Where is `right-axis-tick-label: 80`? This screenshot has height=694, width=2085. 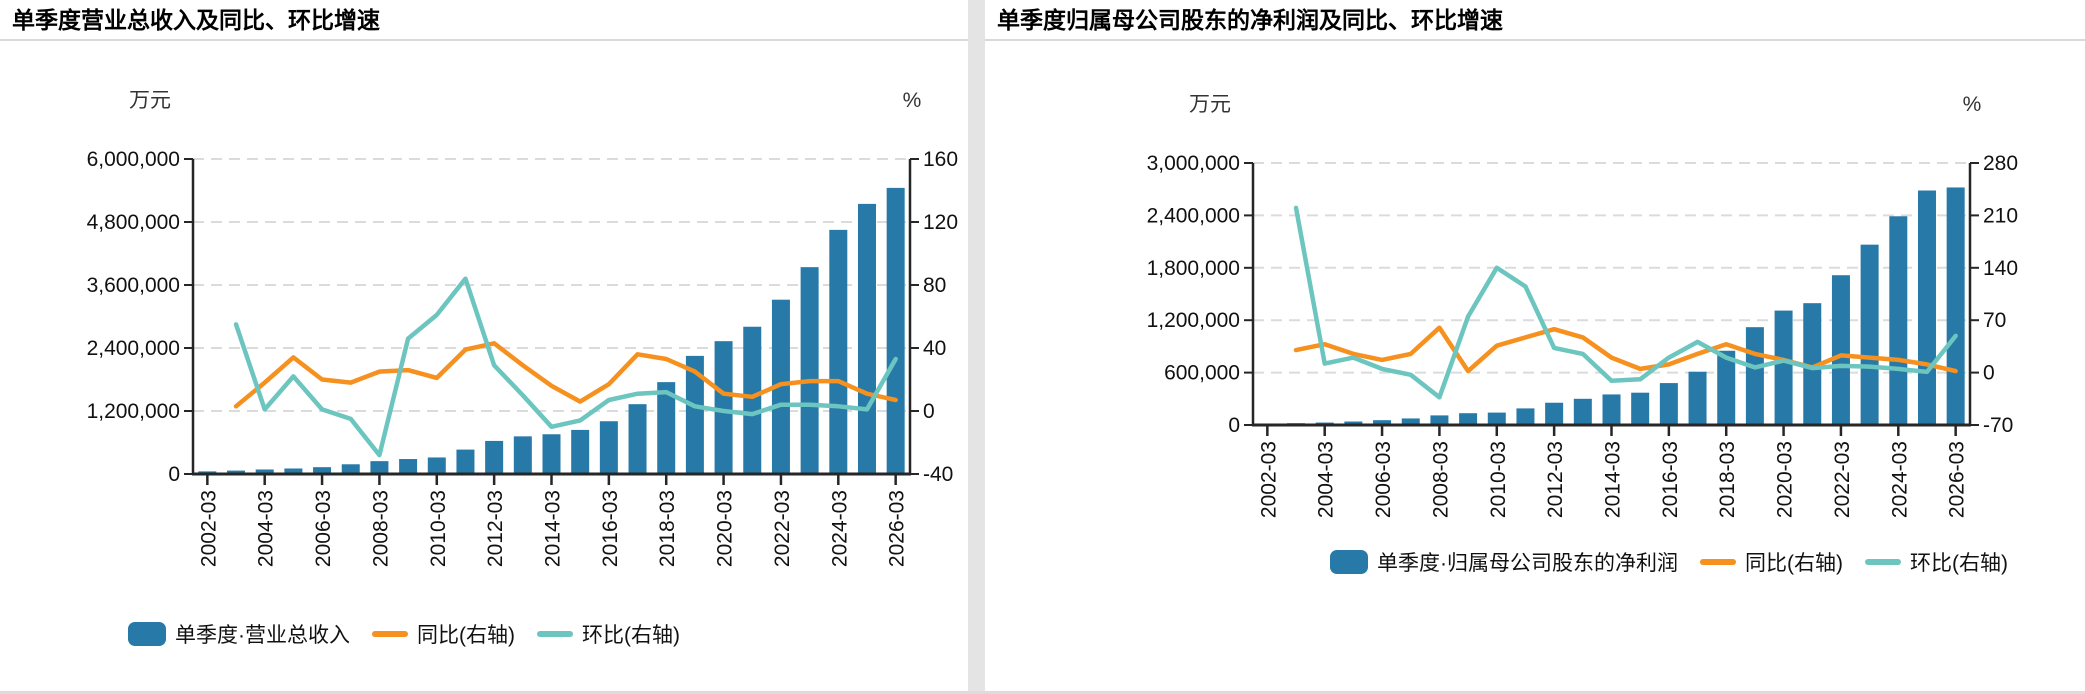
right-axis-tick-label: 80 is located at coordinates (934, 285).